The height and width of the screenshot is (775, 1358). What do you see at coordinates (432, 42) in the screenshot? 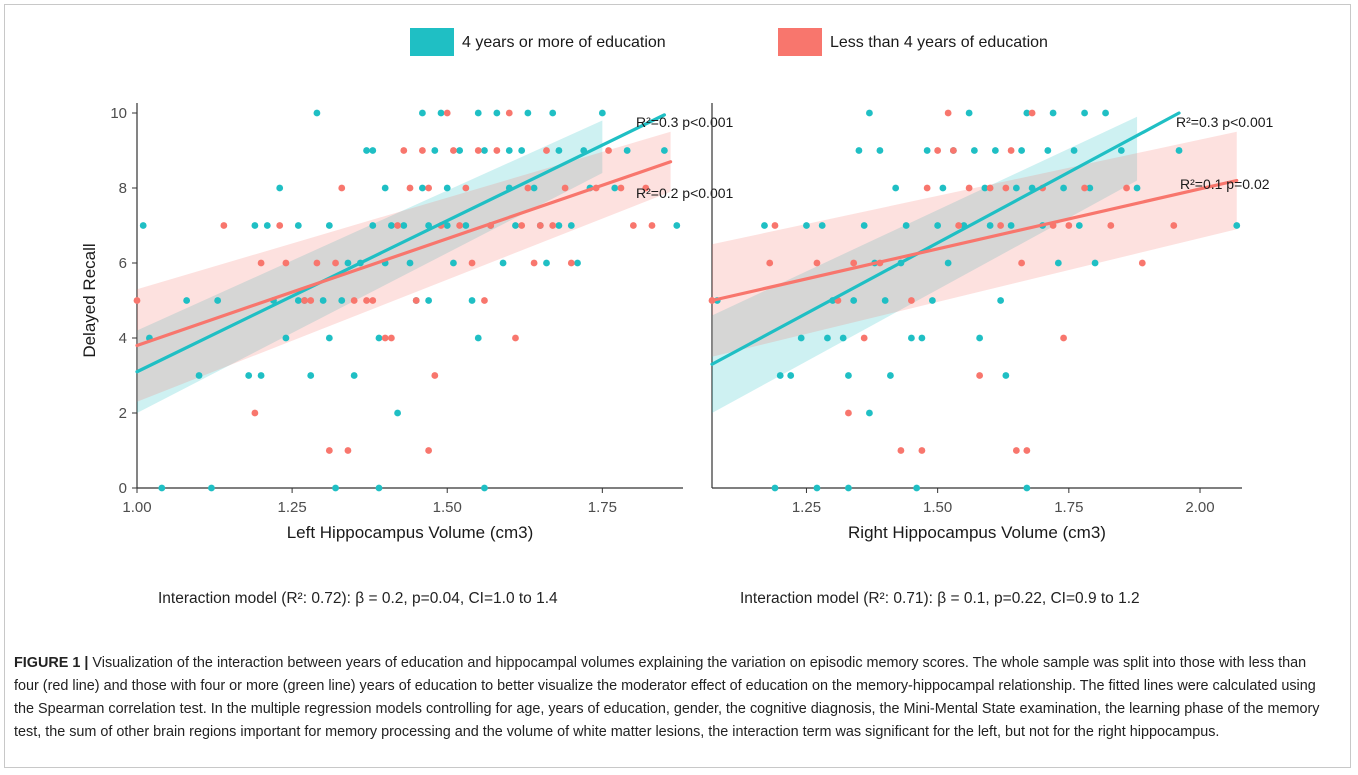
I see `legend-swatch-teal` at bounding box center [432, 42].